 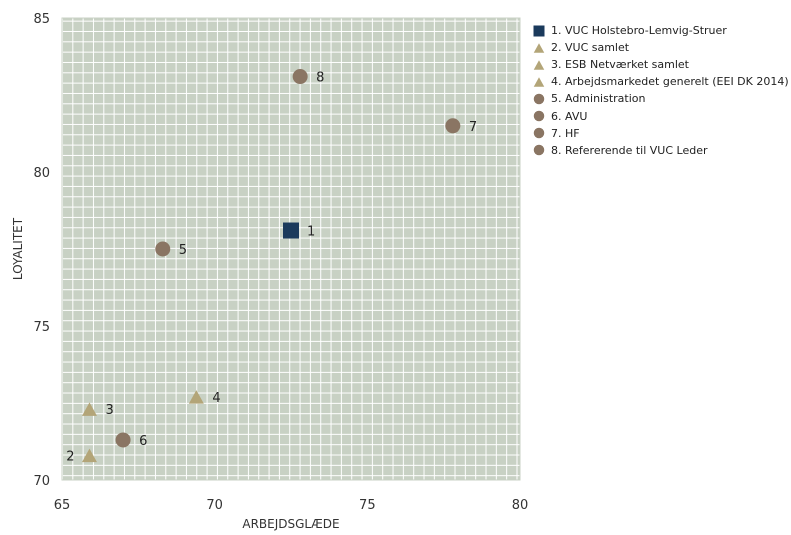 I want to click on legend-label: 7. HF, so click(x=565, y=133).